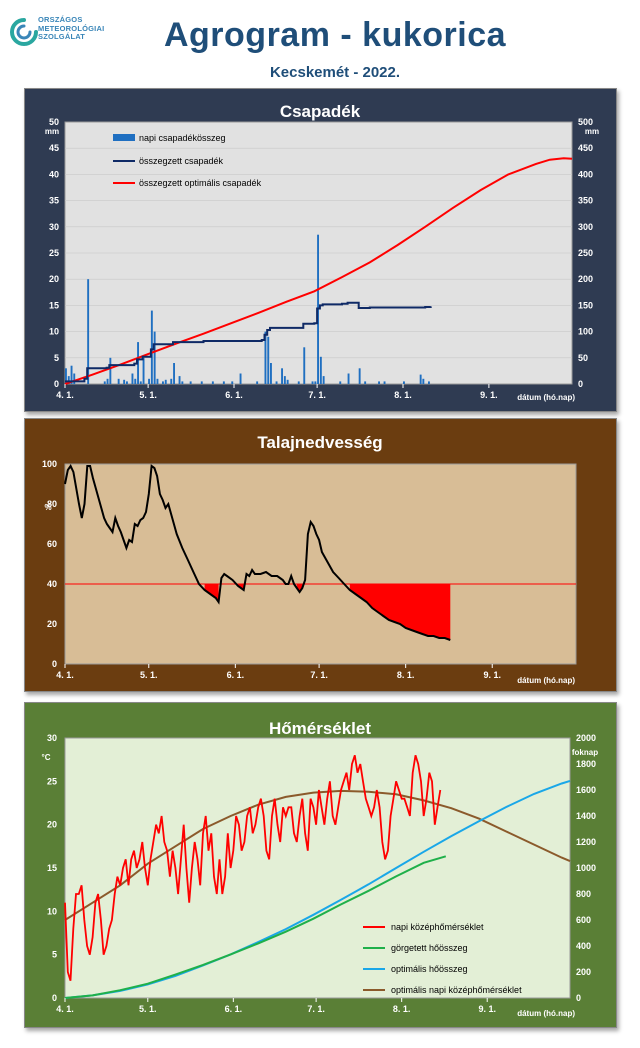 The image size is (640, 1048). Describe the element at coordinates (49, 464) in the screenshot. I see `y-tick-label: 100` at that location.